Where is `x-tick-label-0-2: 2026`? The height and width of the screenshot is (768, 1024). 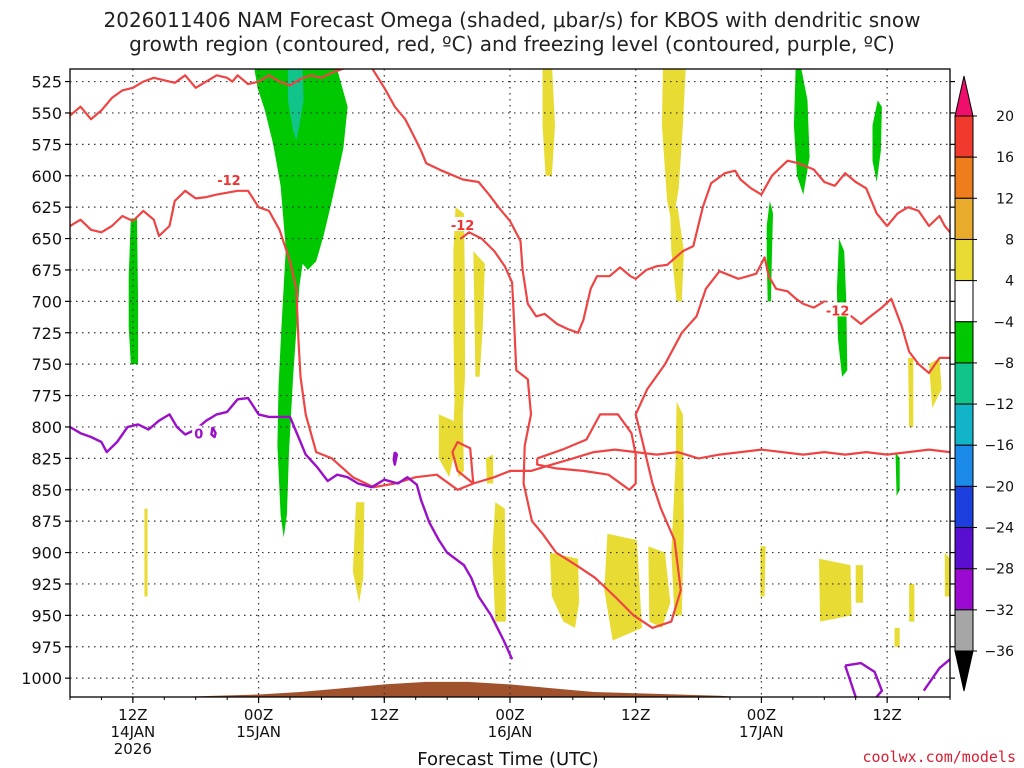 x-tick-label-0-2: 2026 is located at coordinates (133, 749).